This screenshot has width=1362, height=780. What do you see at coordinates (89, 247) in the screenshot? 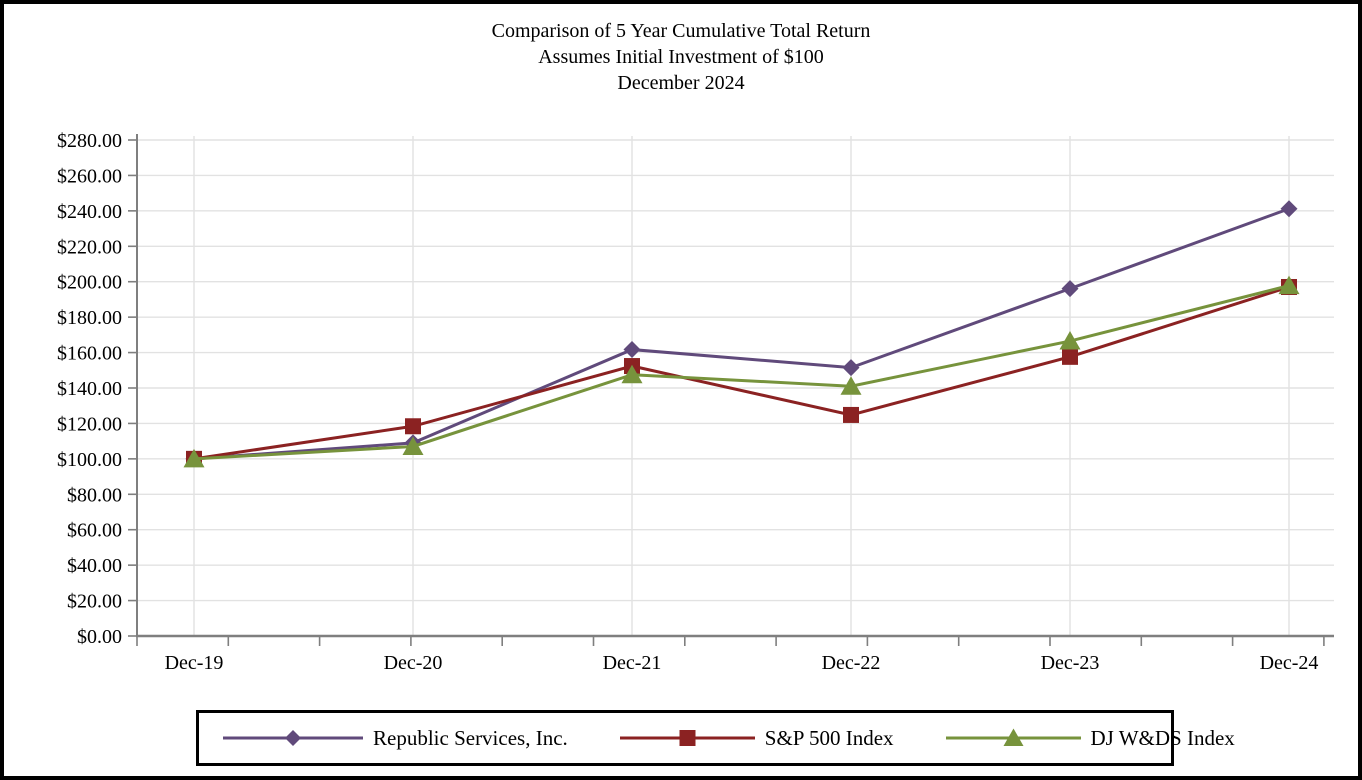
I see `svg-text: $220.00` at bounding box center [89, 247].